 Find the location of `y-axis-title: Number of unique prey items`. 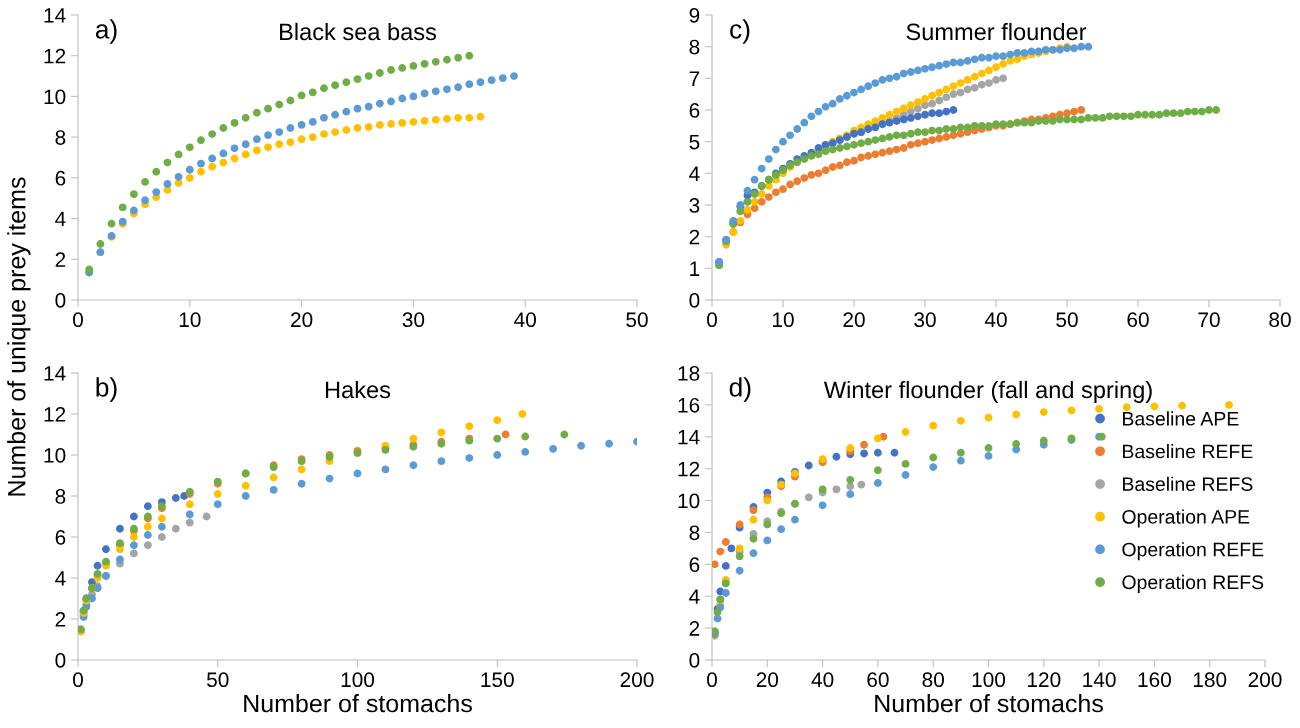

y-axis-title: Number of unique prey items is located at coordinates (19, 336).